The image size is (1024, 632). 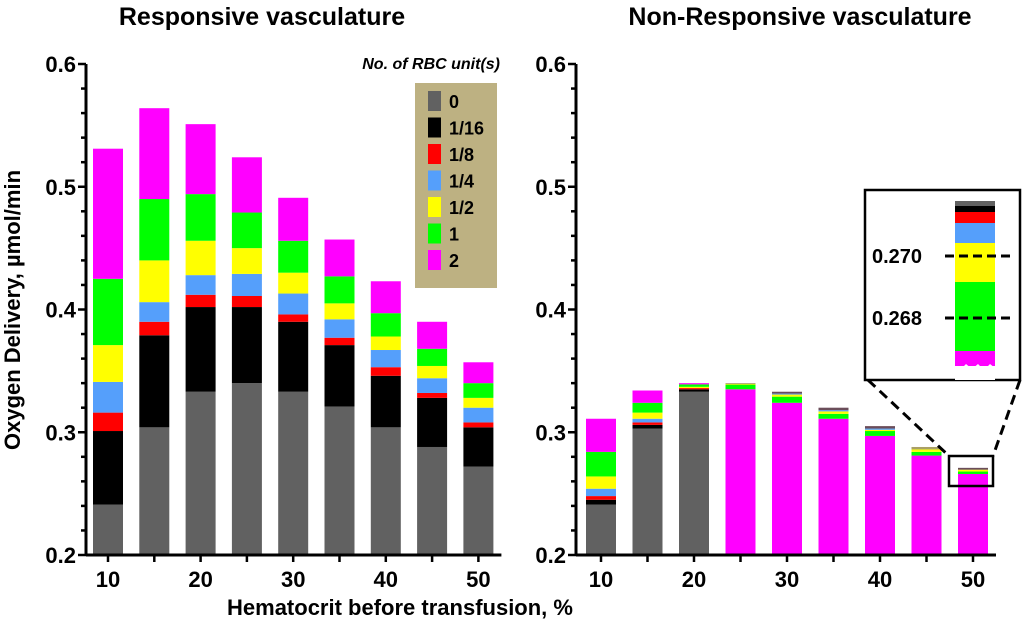 What do you see at coordinates (431, 64) in the screenshot?
I see `legend-title: No. of RBC unit(s)` at bounding box center [431, 64].